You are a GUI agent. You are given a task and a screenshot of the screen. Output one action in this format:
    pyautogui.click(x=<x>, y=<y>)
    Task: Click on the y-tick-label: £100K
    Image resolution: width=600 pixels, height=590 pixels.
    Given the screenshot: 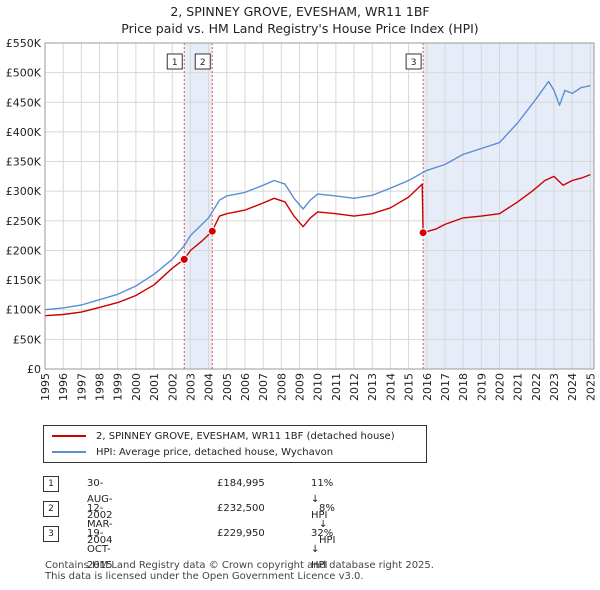 What is the action you would take?
    pyautogui.click(x=24, y=310)
    